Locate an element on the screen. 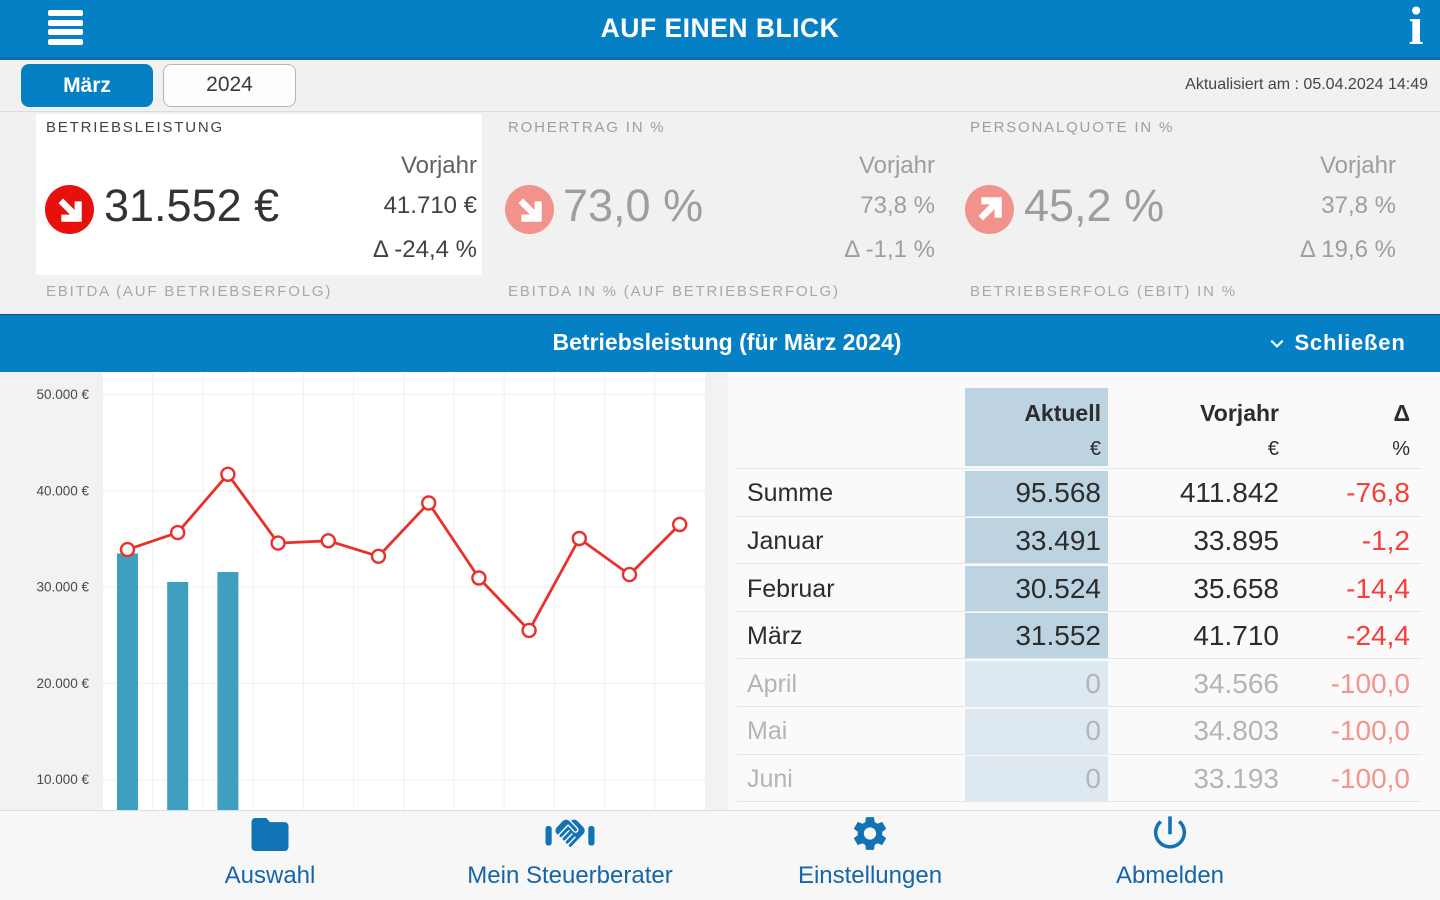 The height and width of the screenshot is (900, 1440). svg-text: 30.000 € is located at coordinates (62, 587).